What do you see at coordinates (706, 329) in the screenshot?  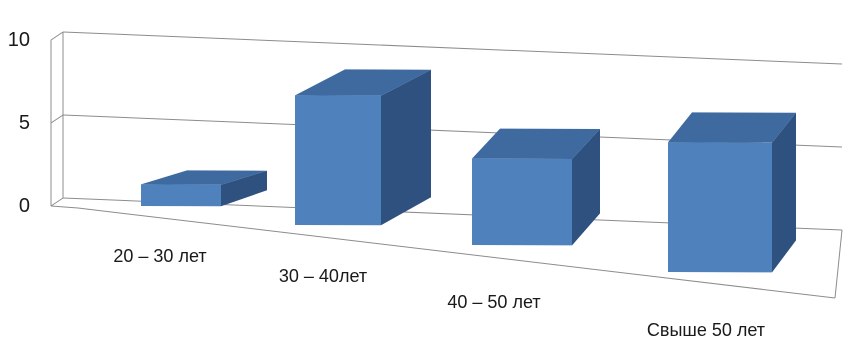 I see `x-tick-label: Свыше 50 лет` at bounding box center [706, 329].